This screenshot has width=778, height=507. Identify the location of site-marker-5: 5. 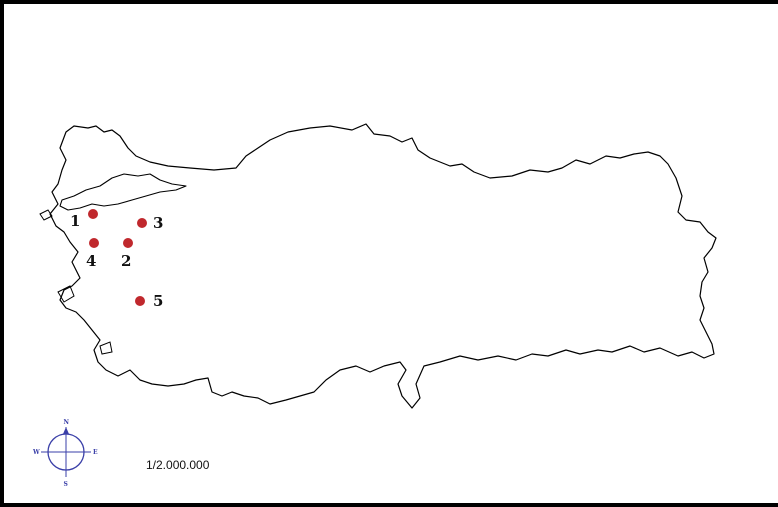
(149, 301).